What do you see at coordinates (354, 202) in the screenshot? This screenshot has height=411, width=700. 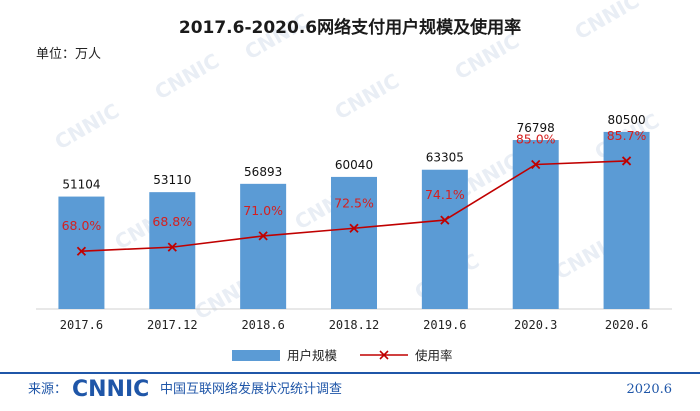 I see `rate-value-label: 72.5%` at bounding box center [354, 202].